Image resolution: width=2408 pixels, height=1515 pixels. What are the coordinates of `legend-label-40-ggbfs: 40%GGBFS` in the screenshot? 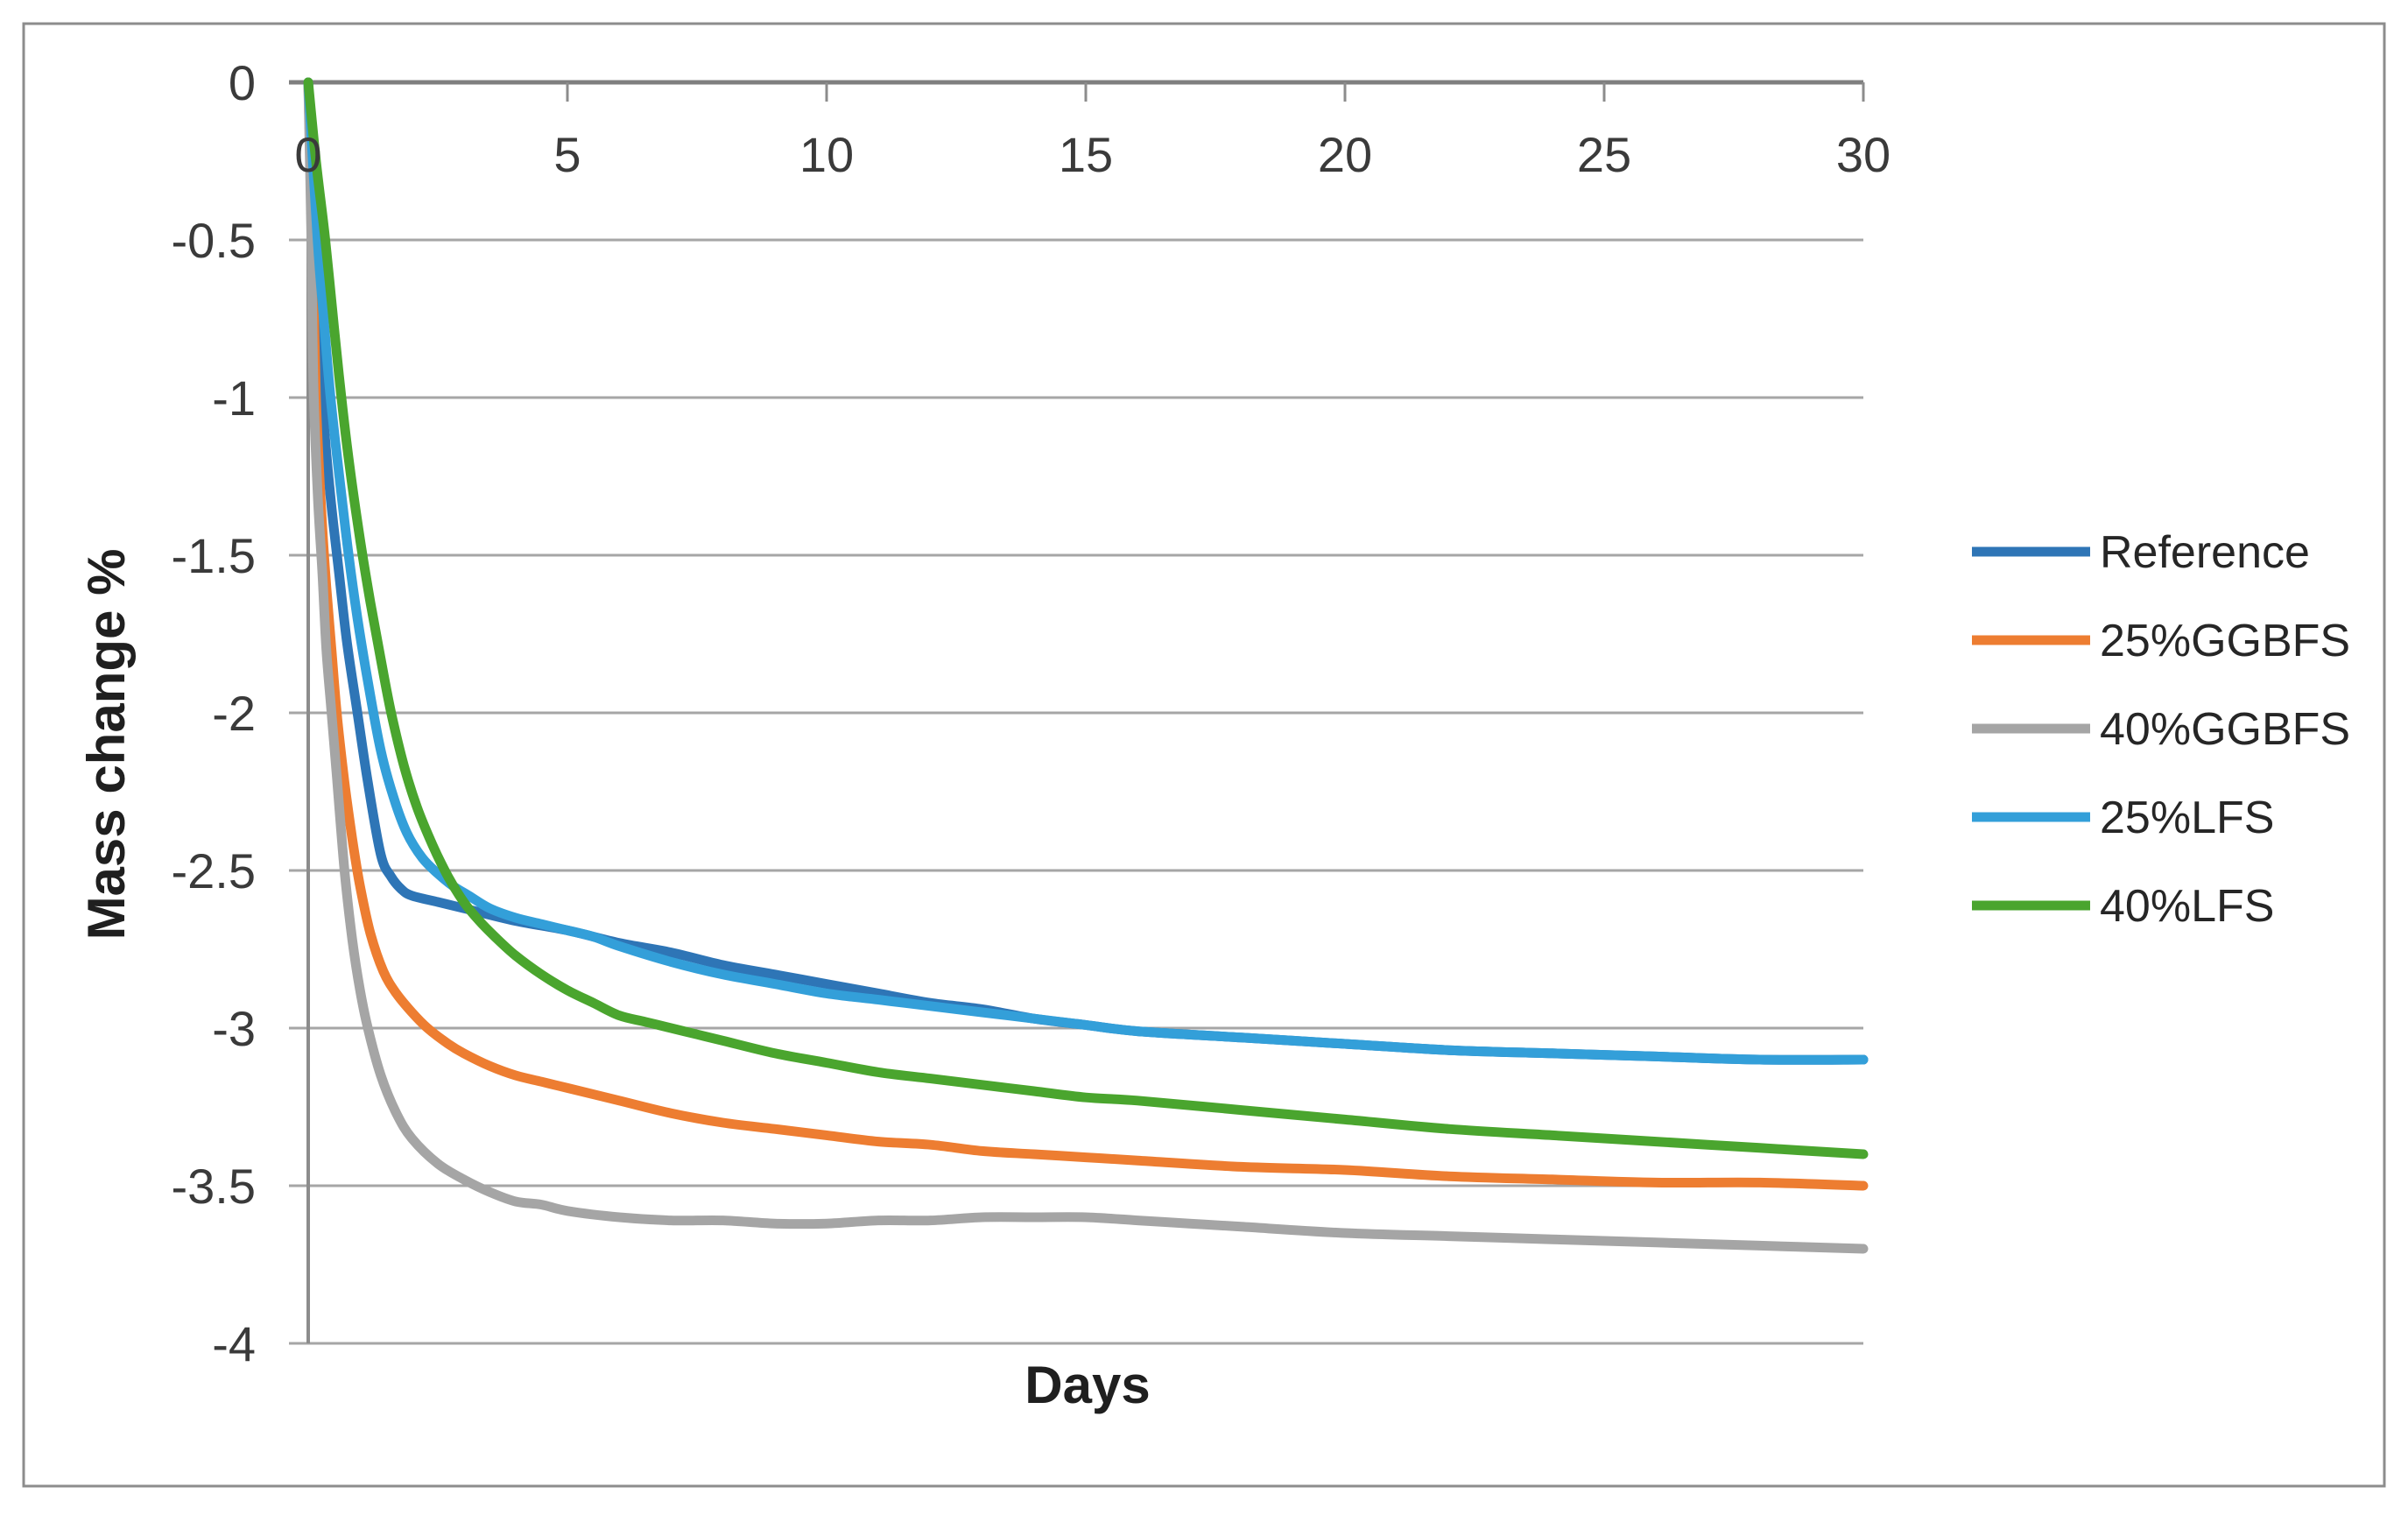 It's located at (2225, 729).